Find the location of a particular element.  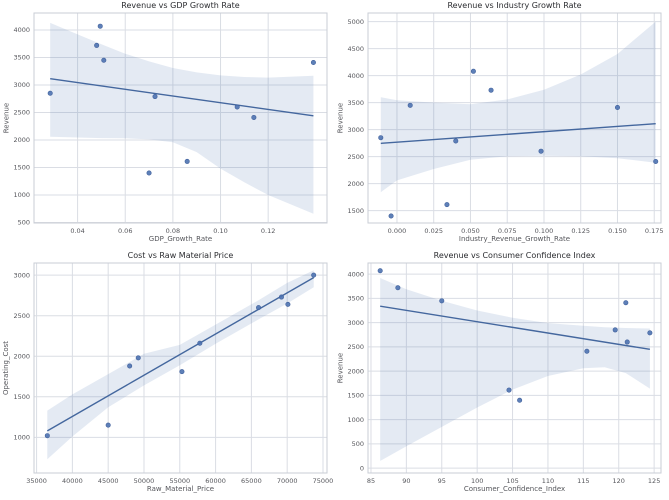

x-tick-label: 0.100 is located at coordinates (544, 231).